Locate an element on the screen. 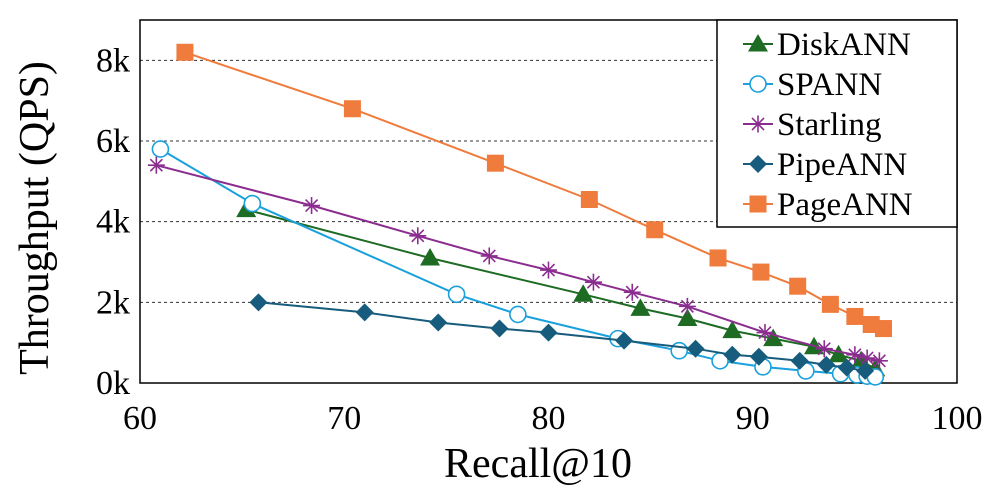  legend-item-pageann: PageANN is located at coordinates (828, 205).